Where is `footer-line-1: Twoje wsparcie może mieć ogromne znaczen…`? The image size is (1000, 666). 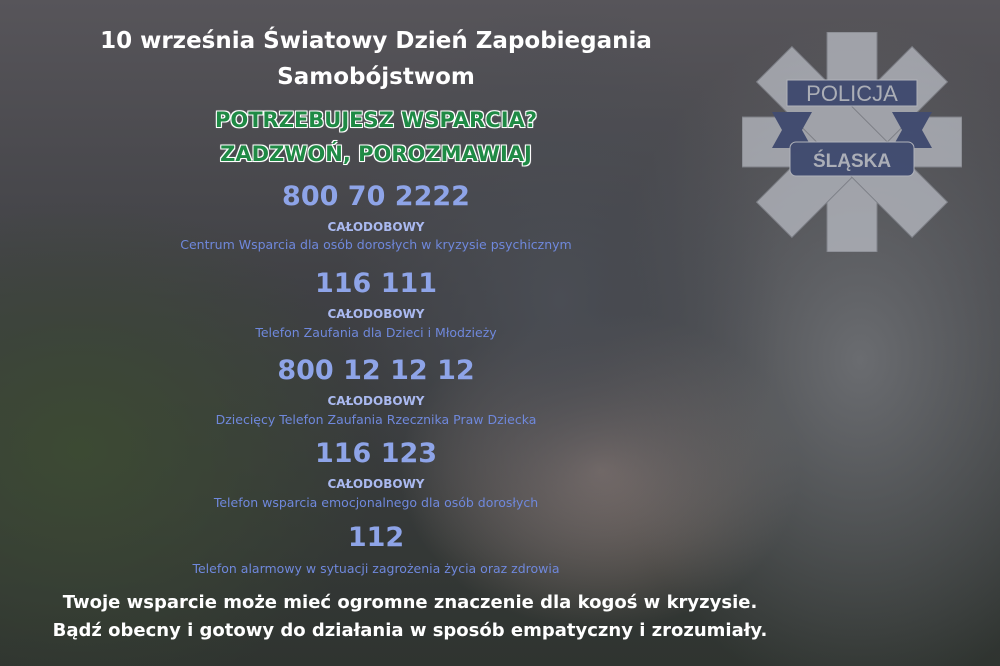
footer-line-1: Twoje wsparcie może mieć ogromne znaczen… is located at coordinates (410, 602).